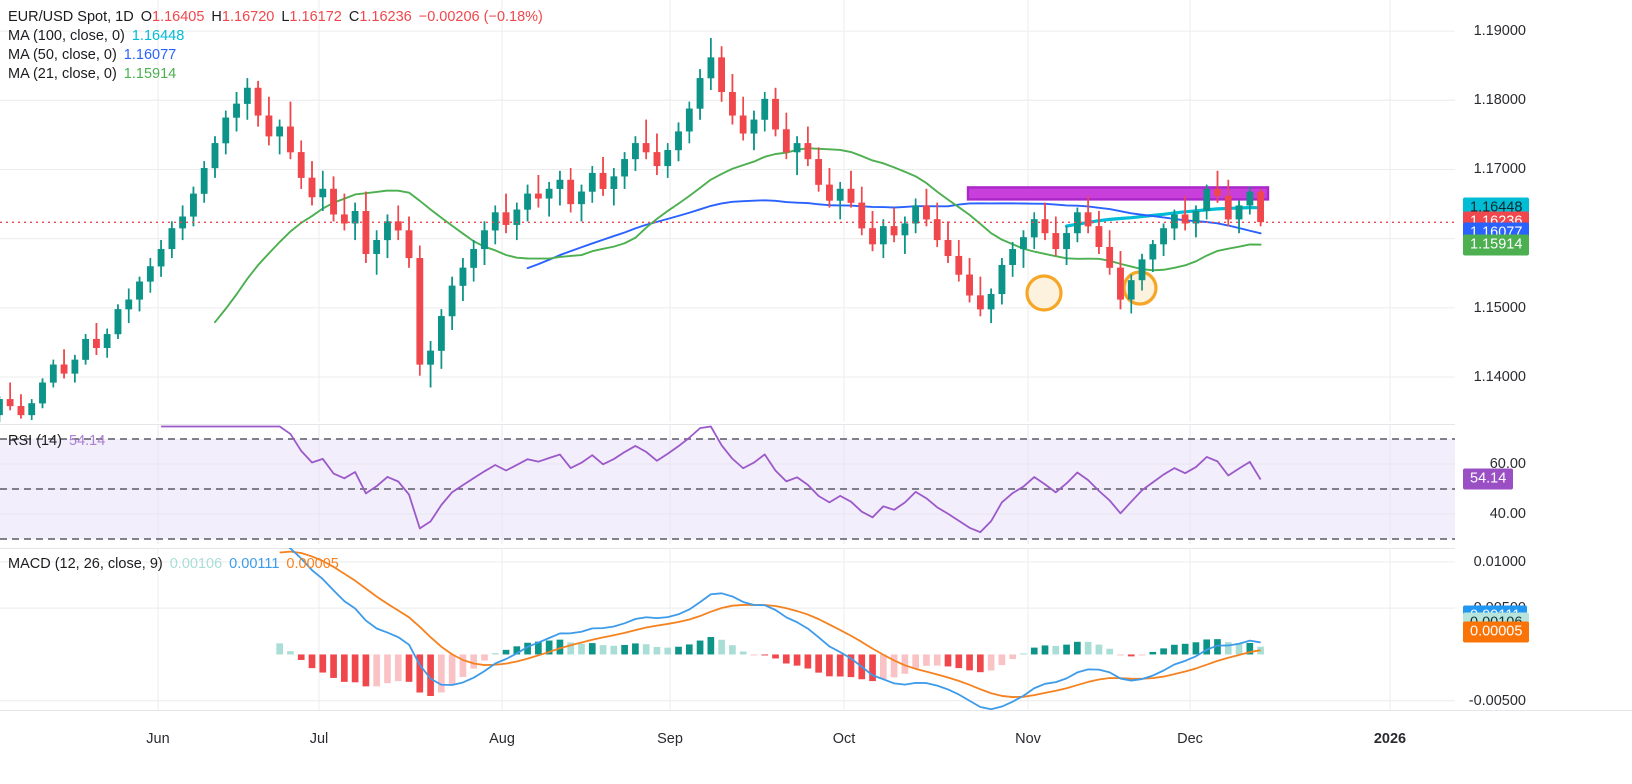 The width and height of the screenshot is (1632, 784). Describe the element at coordinates (1496, 632) in the screenshot. I see `macd-tag: 0.00005` at that location.